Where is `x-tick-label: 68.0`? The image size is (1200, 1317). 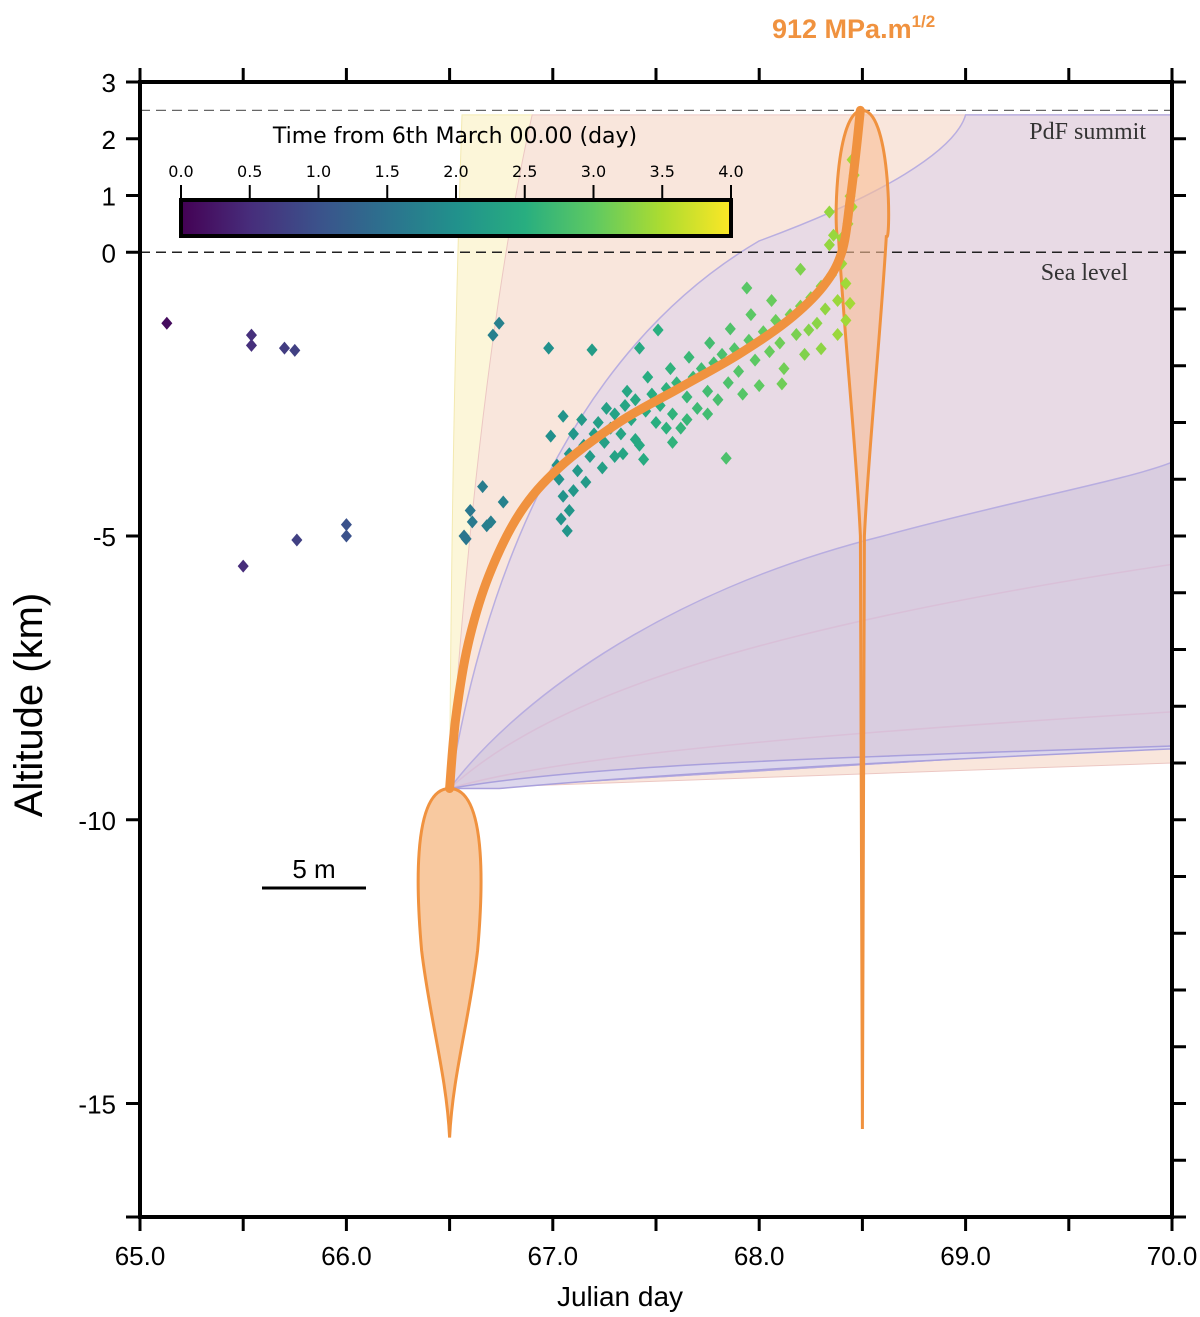
x-tick-label: 68.0 is located at coordinates (759, 1256).